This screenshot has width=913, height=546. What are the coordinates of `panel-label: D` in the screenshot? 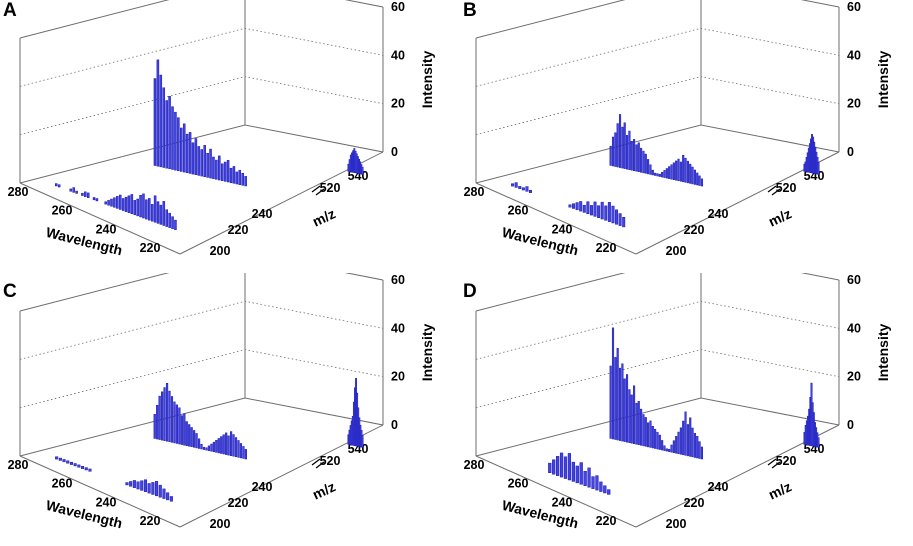 It's located at (470, 291).